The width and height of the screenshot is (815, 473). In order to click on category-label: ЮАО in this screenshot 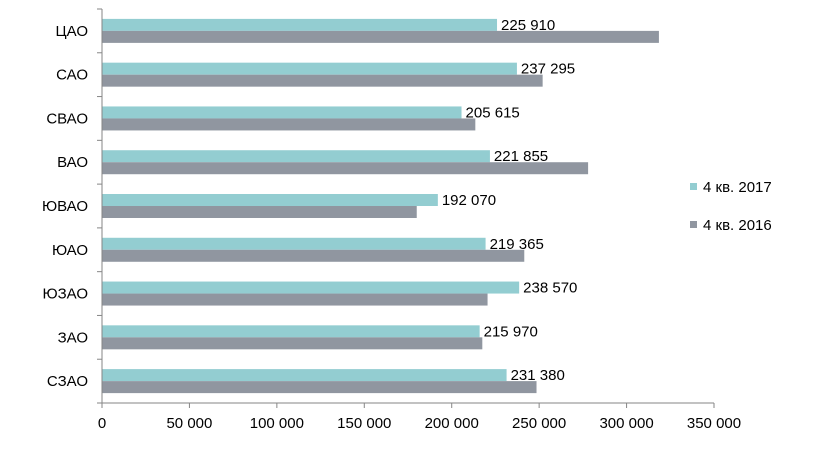, I will do `click(70, 250)`.